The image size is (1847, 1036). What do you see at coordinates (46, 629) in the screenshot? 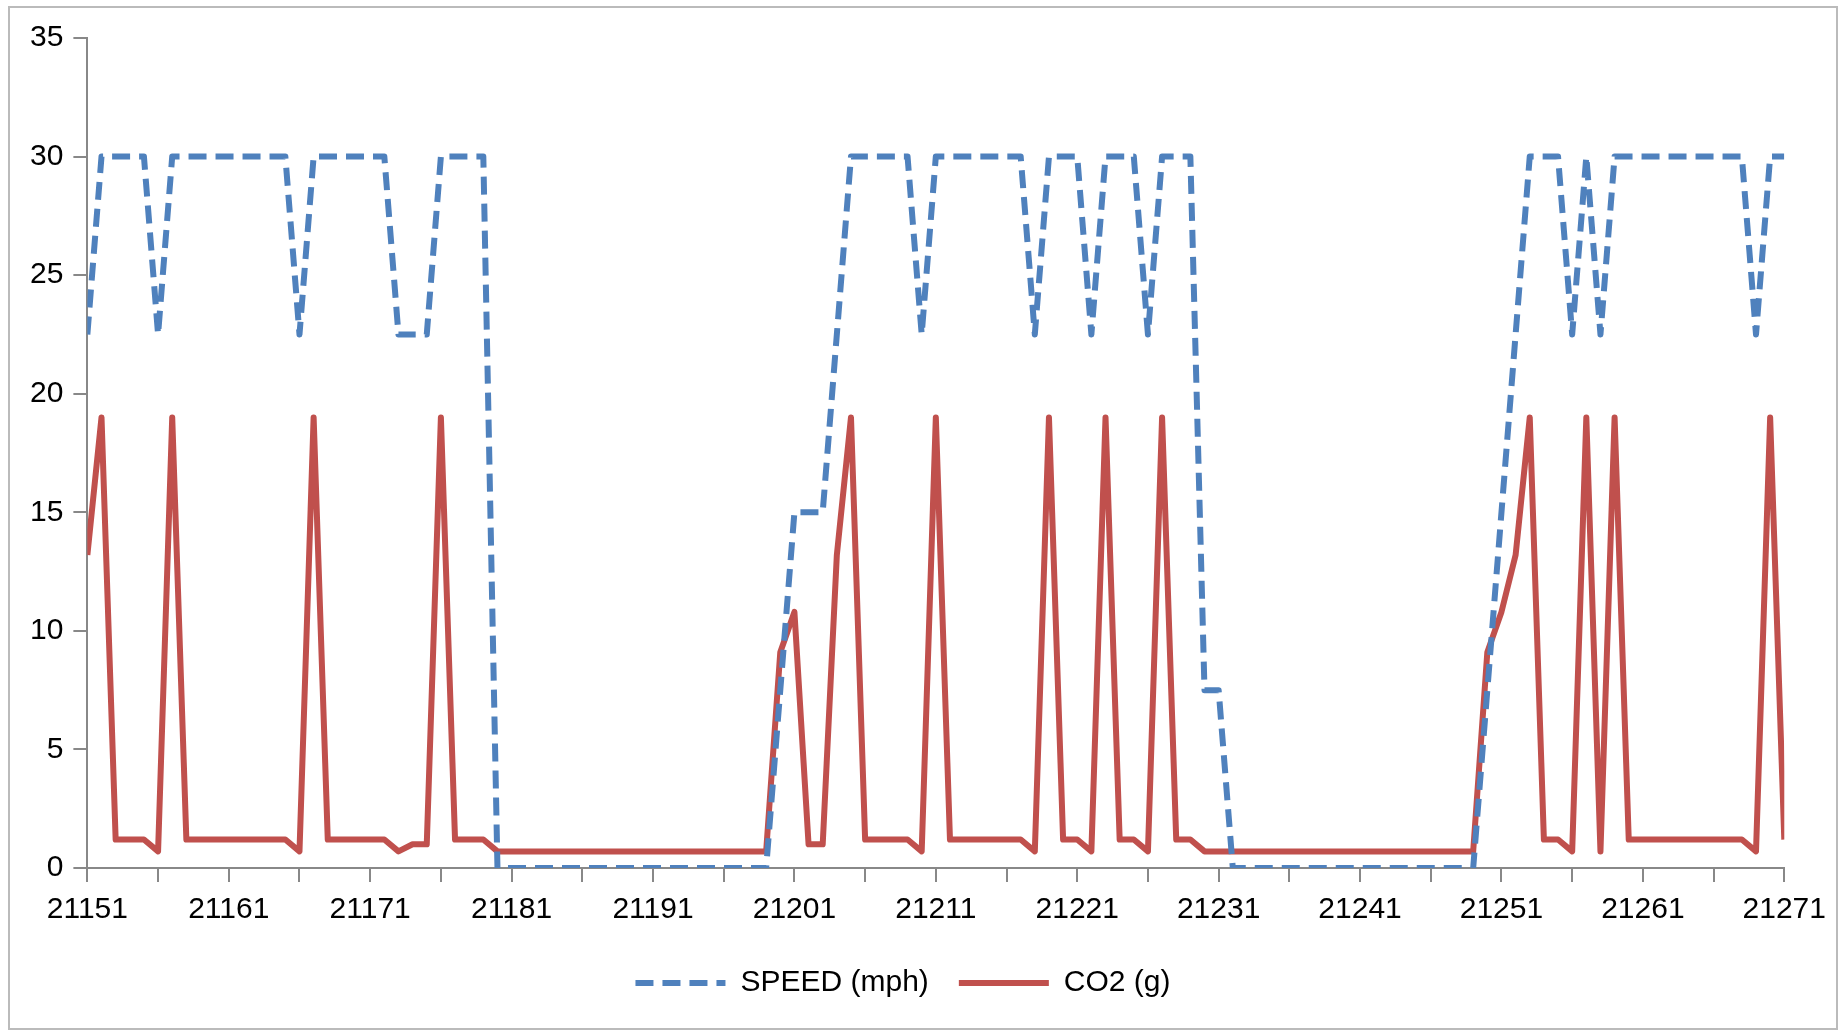
I see `y-tick-label: 10` at bounding box center [46, 629].